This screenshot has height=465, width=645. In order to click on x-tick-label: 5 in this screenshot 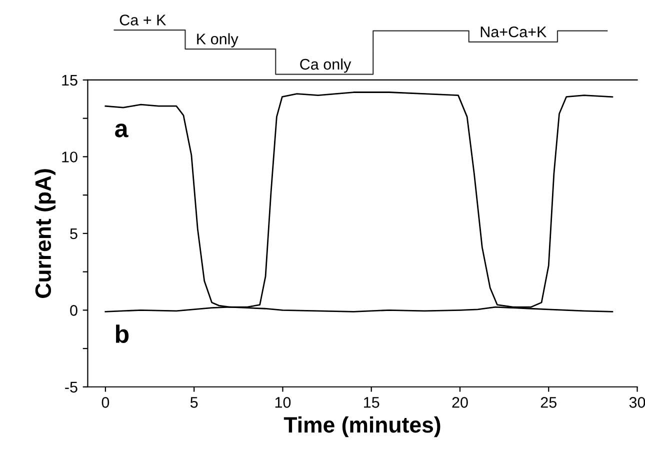, I will do `click(194, 402)`.